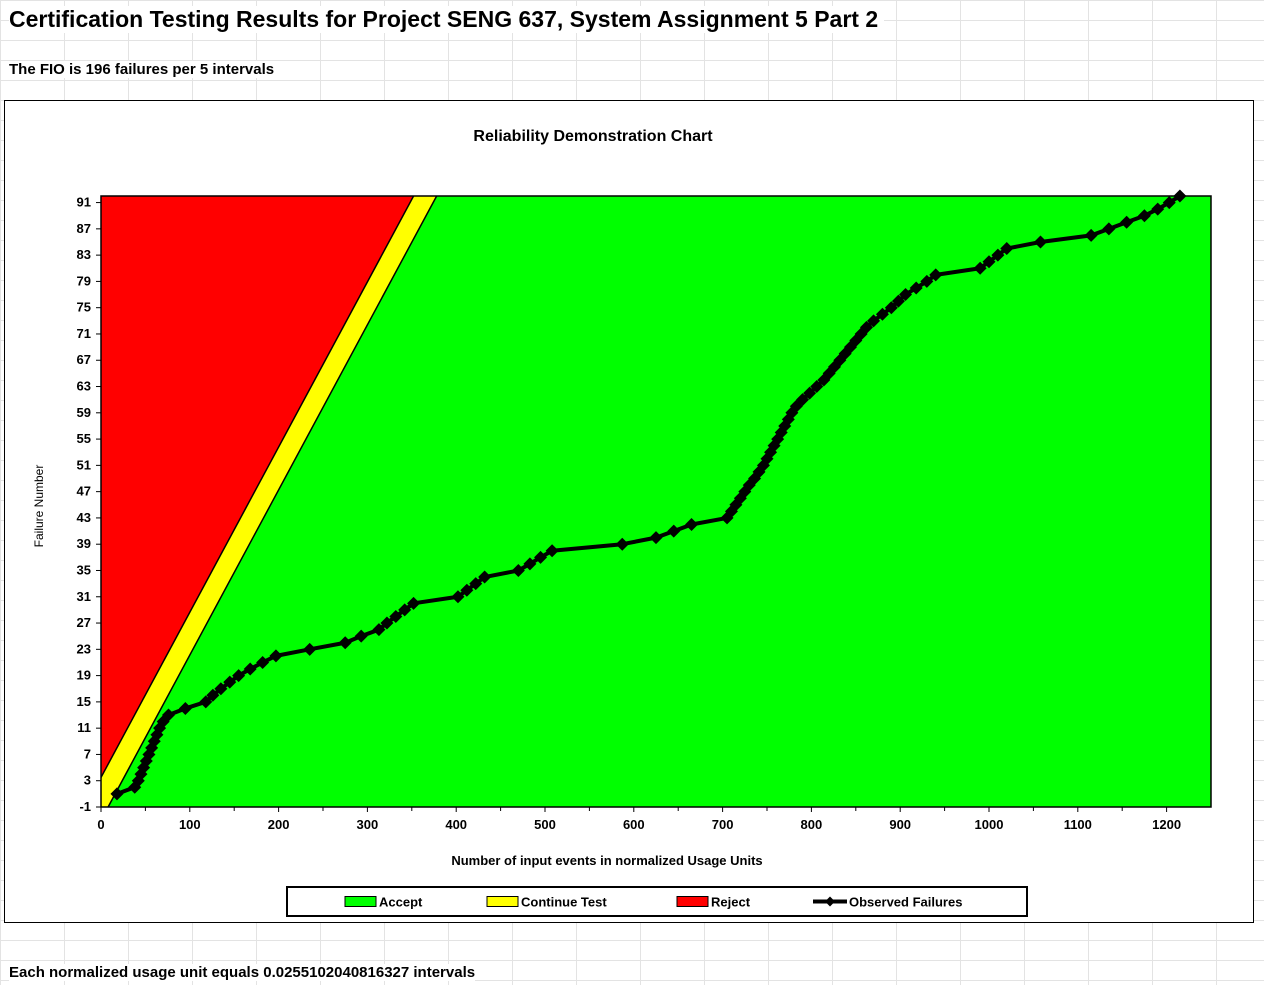  Describe the element at coordinates (84, 438) in the screenshot. I see `y-tick-label: 55` at that location.